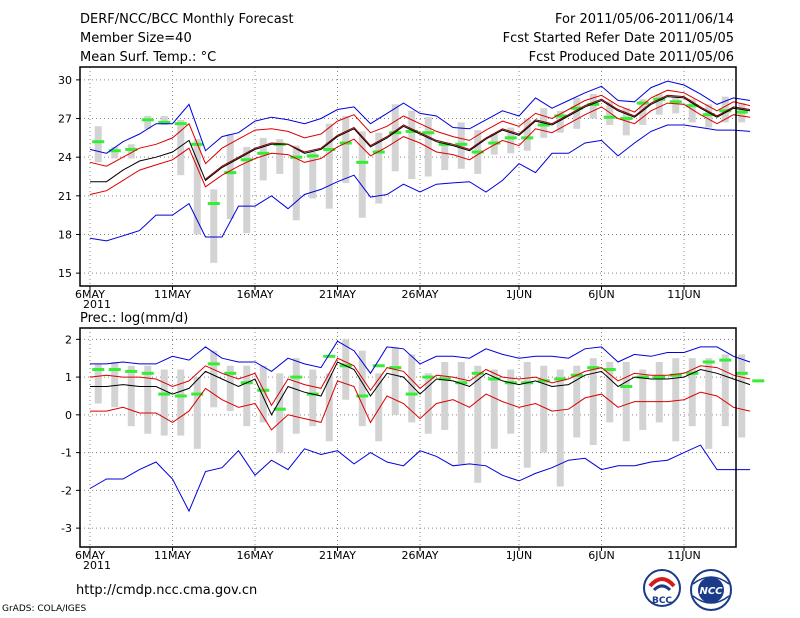 Image resolution: width=800 pixels, height=618 pixels. I want to click on prec-xtick-label: 21MAY, so click(337, 555).